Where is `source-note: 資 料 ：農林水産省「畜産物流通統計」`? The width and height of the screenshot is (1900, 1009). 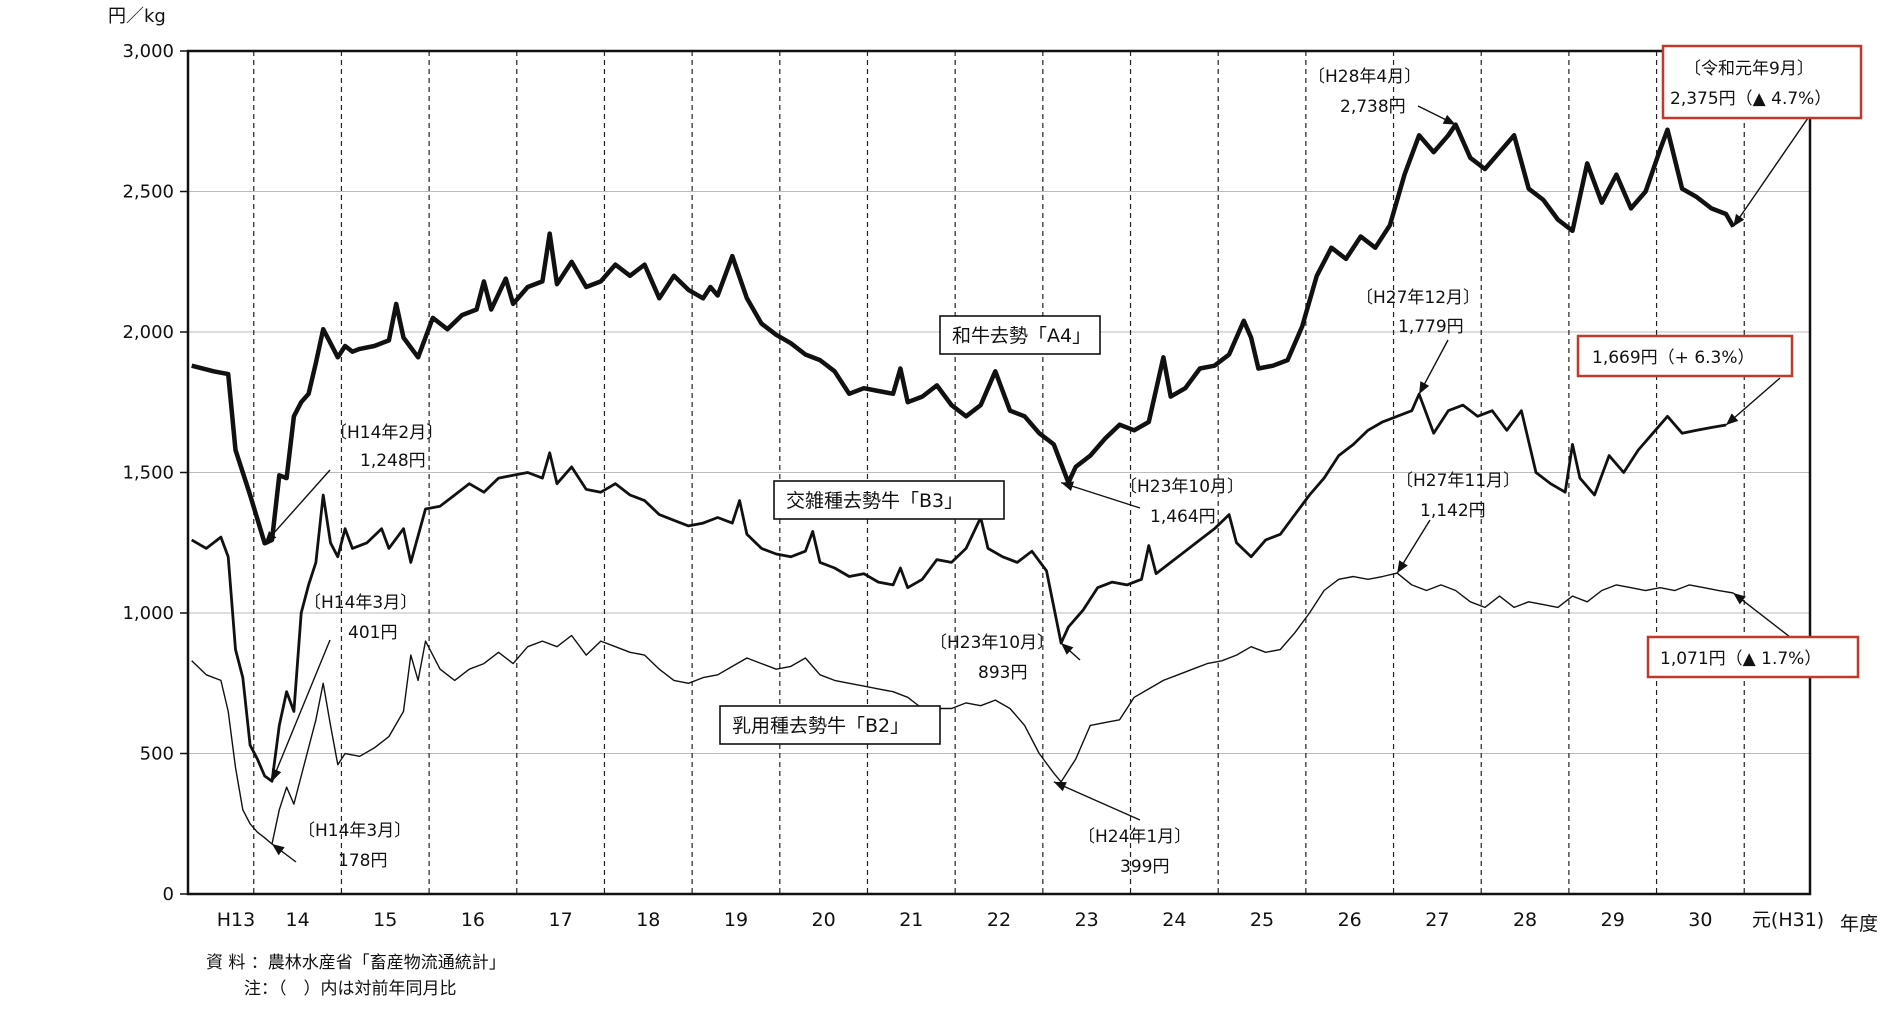
source-note: 資 料 ：農林水産省「畜産物流通統計」 is located at coordinates (356, 963).